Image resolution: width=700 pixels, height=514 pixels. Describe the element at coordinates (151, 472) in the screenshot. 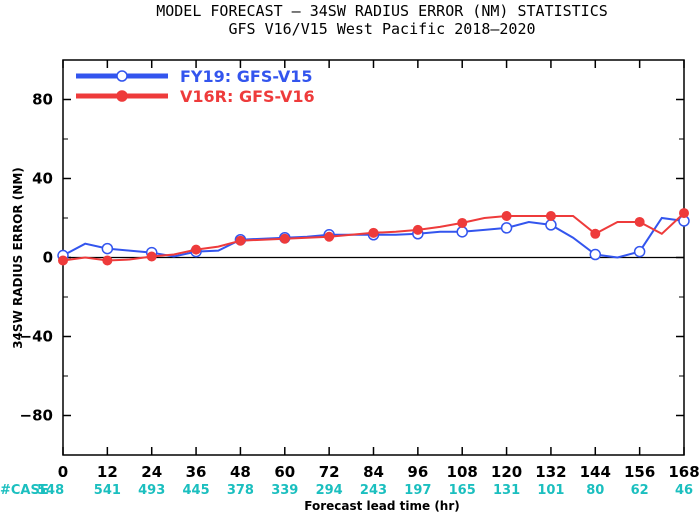

I see `x-tick-label: 24` at that location.